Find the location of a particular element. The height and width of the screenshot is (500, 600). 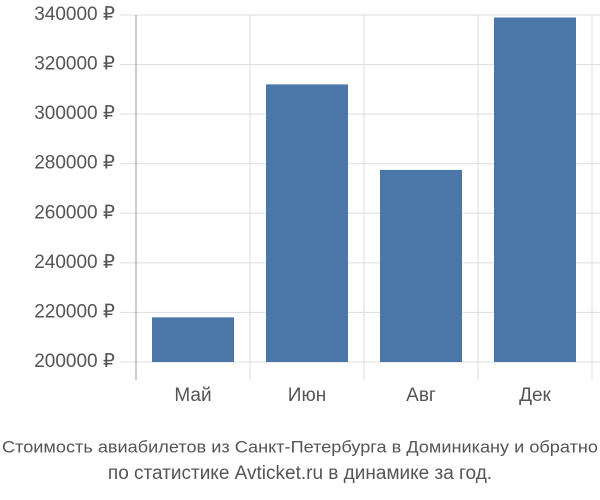

x-tick-label: Июн is located at coordinates (307, 395).